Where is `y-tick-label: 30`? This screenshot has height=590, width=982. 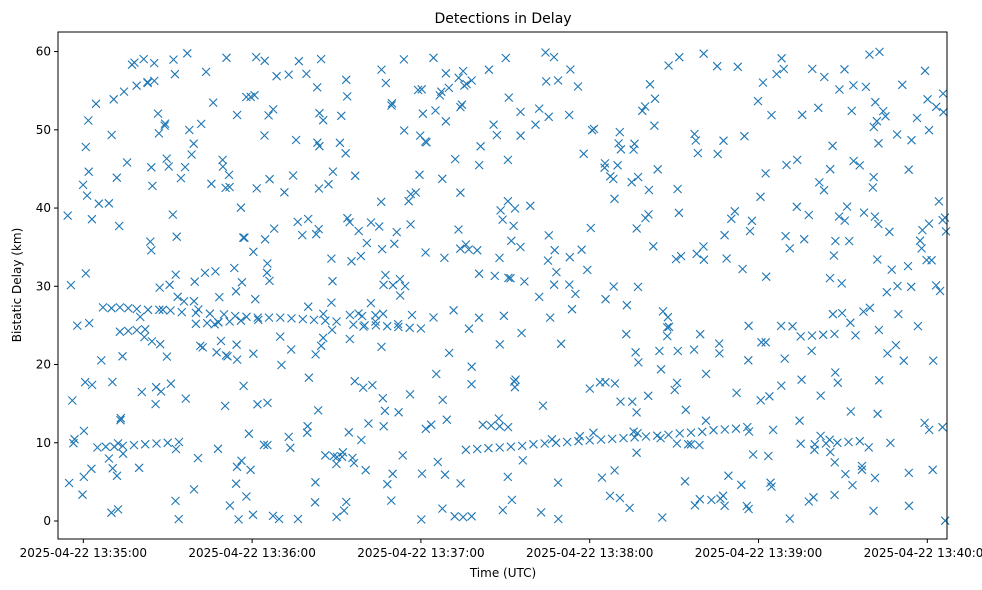
y-tick-label: 30 is located at coordinates (43, 286).